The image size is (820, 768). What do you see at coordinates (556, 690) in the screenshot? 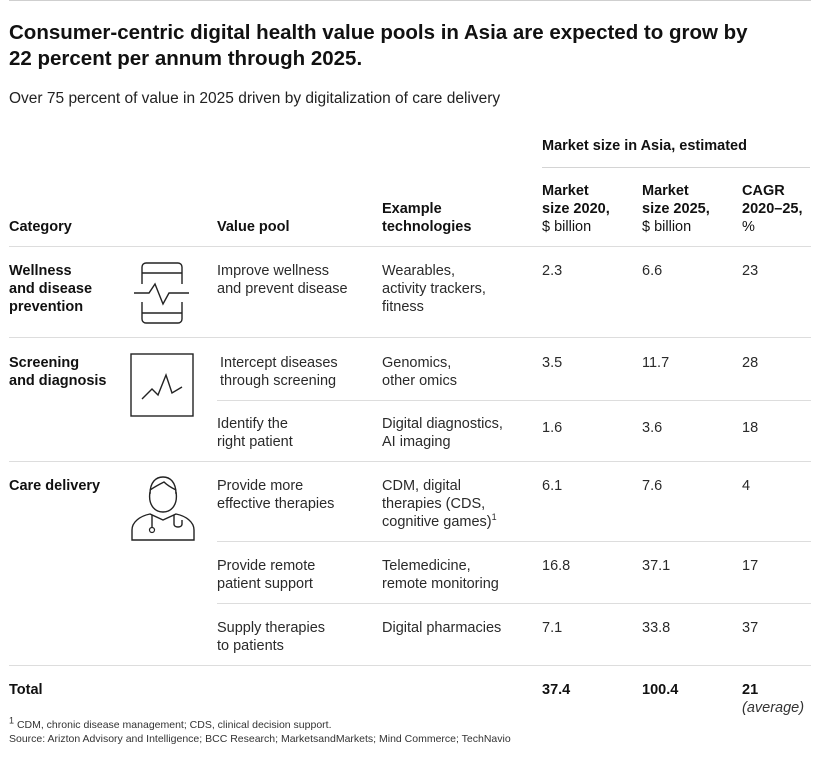
I see `total-market-2020: 37.4` at bounding box center [556, 690].